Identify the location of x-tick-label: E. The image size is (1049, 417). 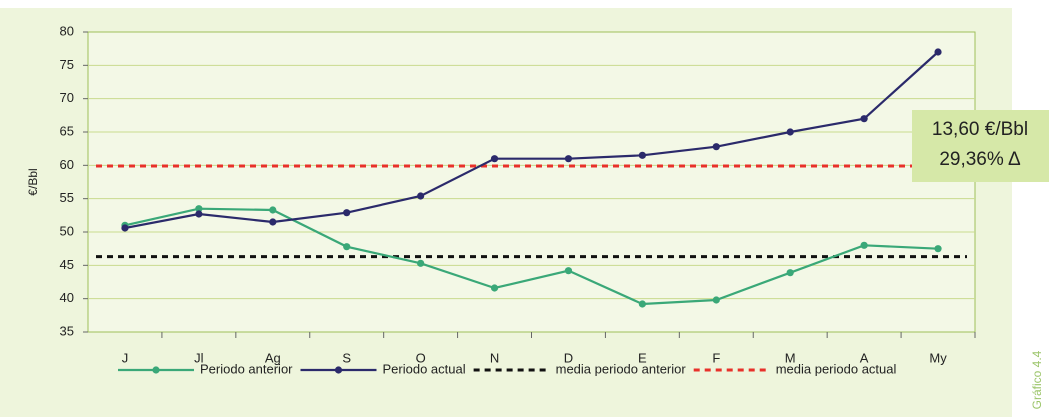
(642, 357).